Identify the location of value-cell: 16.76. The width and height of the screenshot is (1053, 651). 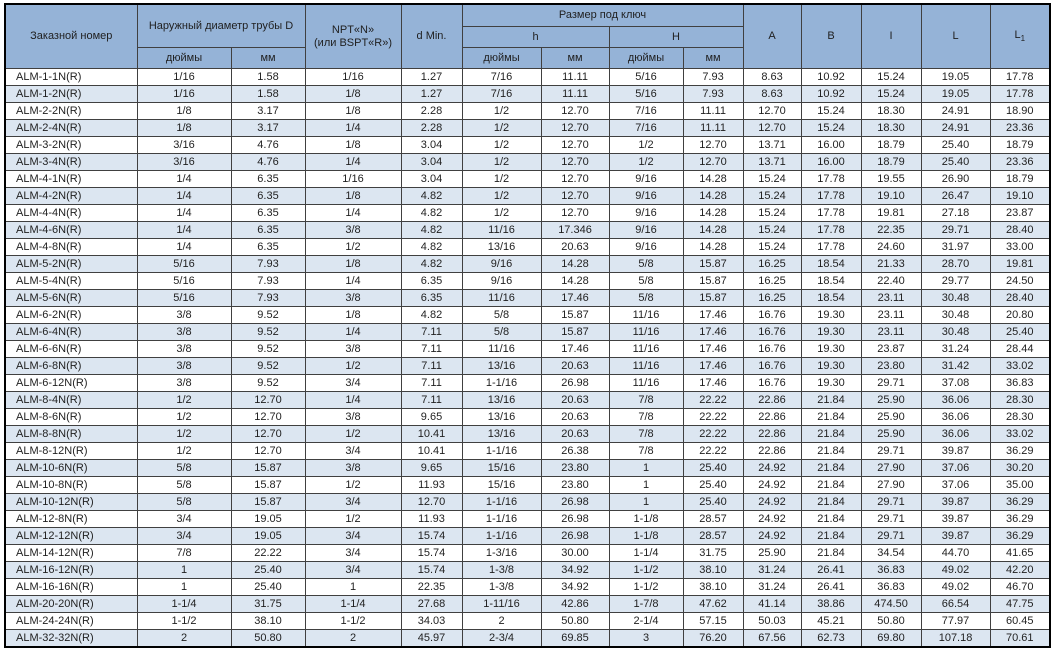
(772, 349).